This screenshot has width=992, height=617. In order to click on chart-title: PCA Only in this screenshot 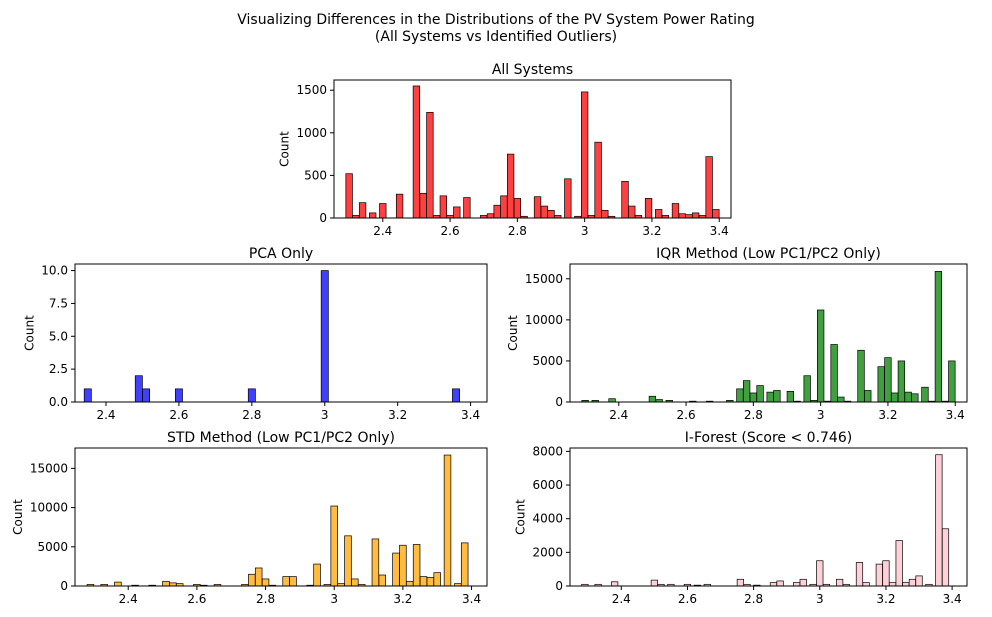, I will do `click(281, 254)`.